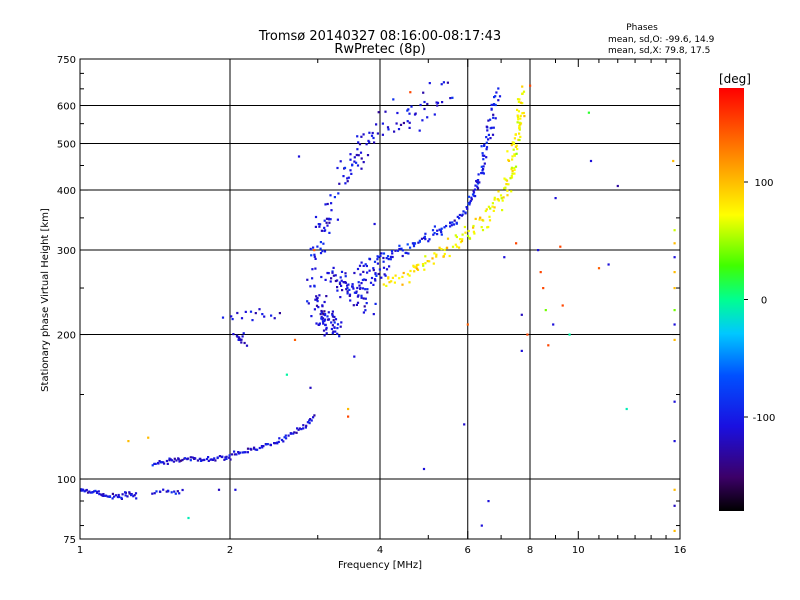 This screenshot has width=800, height=600. What do you see at coordinates (642, 28) in the screenshot?
I see `phases-box-title: Phases` at bounding box center [642, 28].